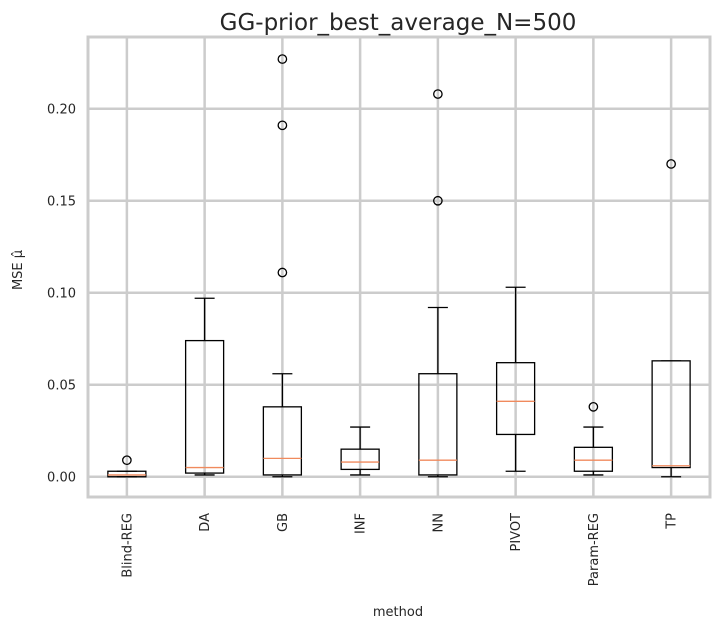 This screenshot has width=718, height=628. Describe the element at coordinates (516, 532) in the screenshot. I see `x-tick-label: PIVOT` at that location.